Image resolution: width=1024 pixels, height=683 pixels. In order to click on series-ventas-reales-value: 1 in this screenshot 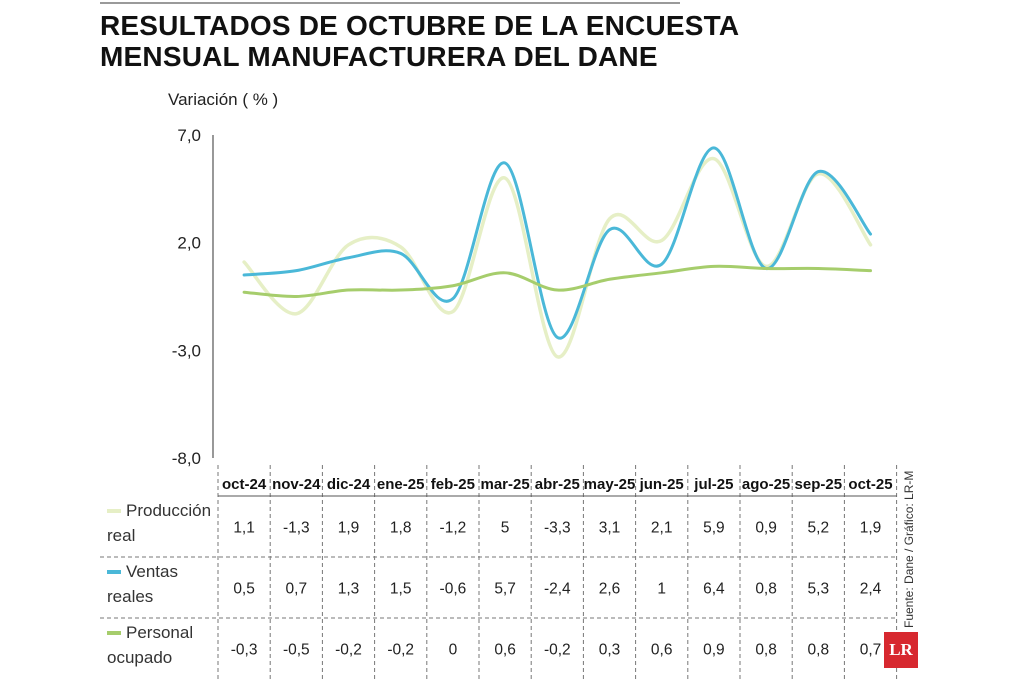, I will do `click(661, 589)`.